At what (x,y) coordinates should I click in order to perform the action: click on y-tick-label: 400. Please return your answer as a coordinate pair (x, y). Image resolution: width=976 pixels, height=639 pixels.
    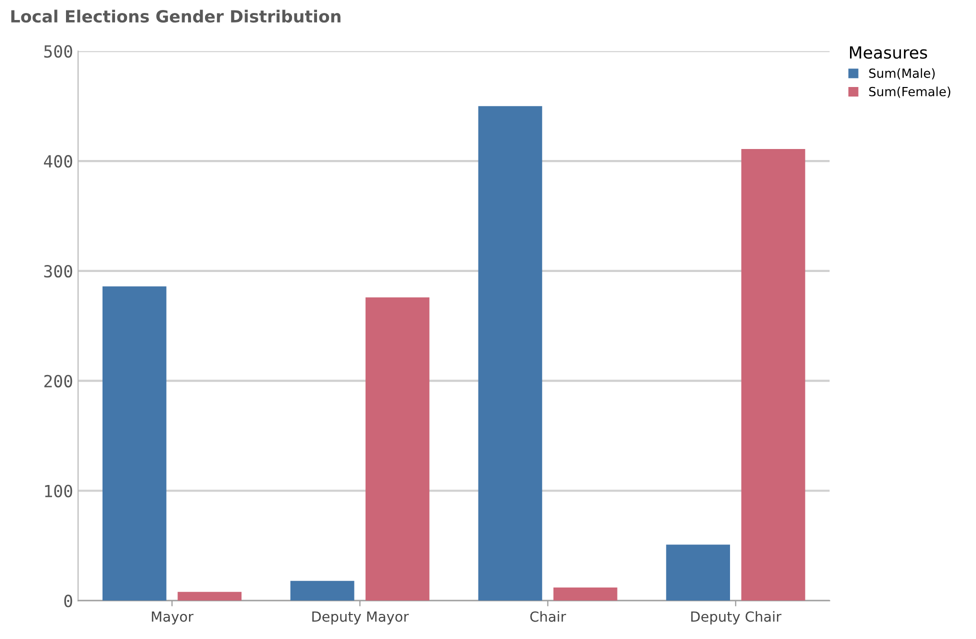
    Looking at the image, I should click on (58, 161).